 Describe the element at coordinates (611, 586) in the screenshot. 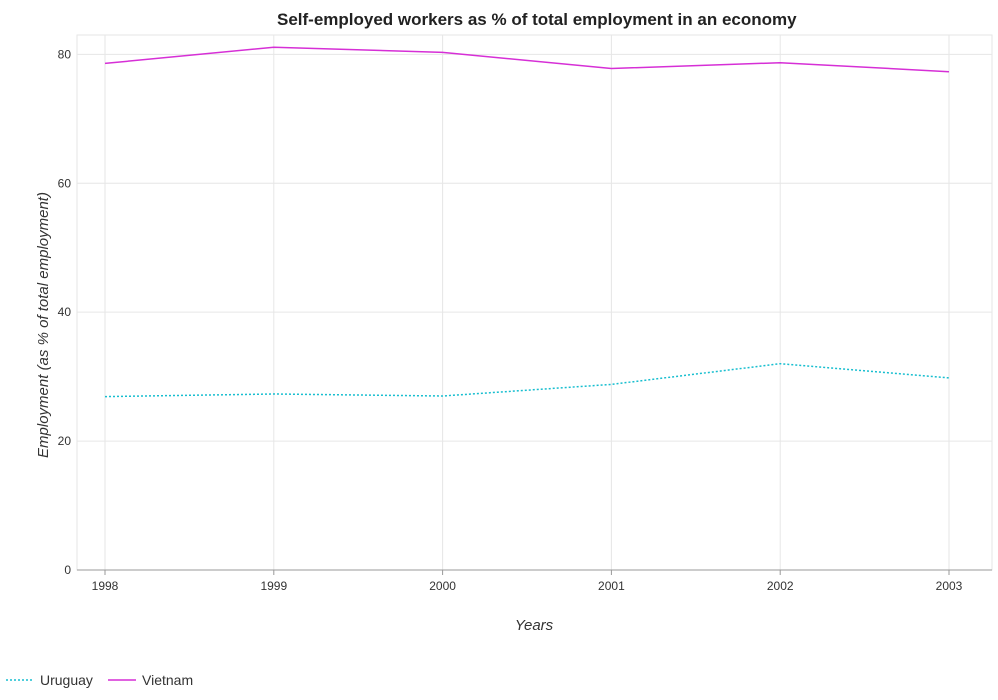

I see `x-tick-label: 2001` at that location.